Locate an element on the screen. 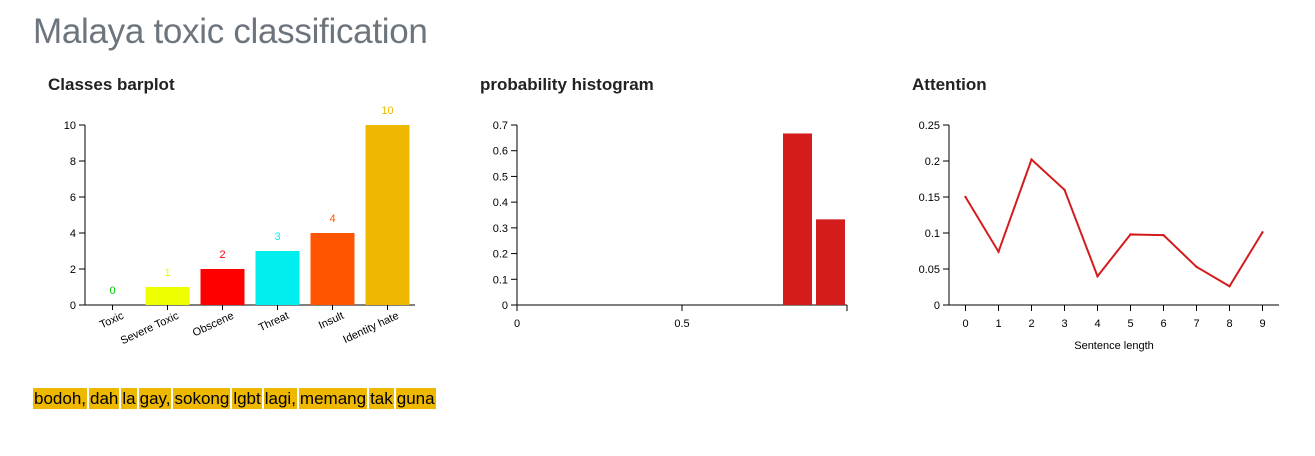 Image resolution: width=1315 pixels, height=456 pixels. histogram-title: probability histogram is located at coordinates (567, 84).